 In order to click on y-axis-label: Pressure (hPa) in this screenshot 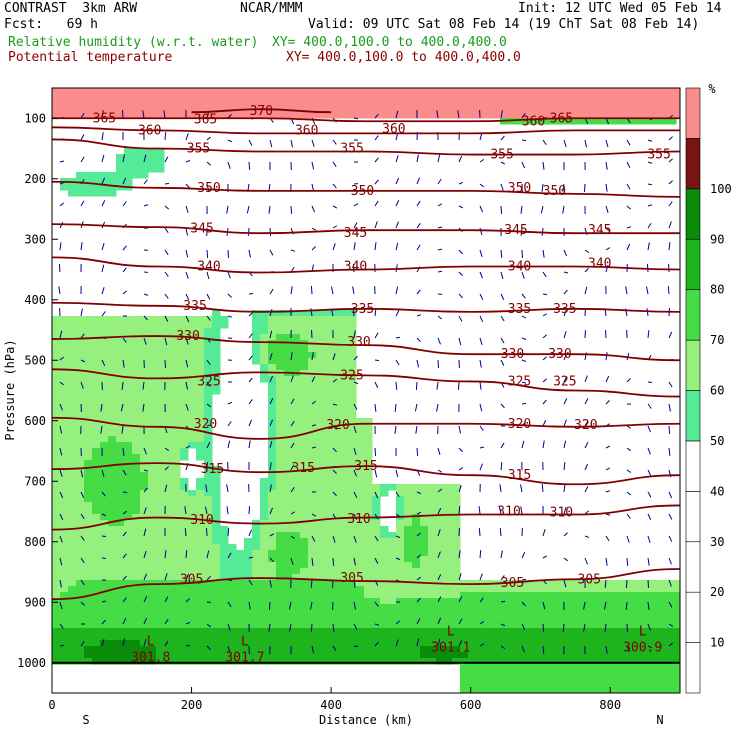, I will do `click(10, 389)`.